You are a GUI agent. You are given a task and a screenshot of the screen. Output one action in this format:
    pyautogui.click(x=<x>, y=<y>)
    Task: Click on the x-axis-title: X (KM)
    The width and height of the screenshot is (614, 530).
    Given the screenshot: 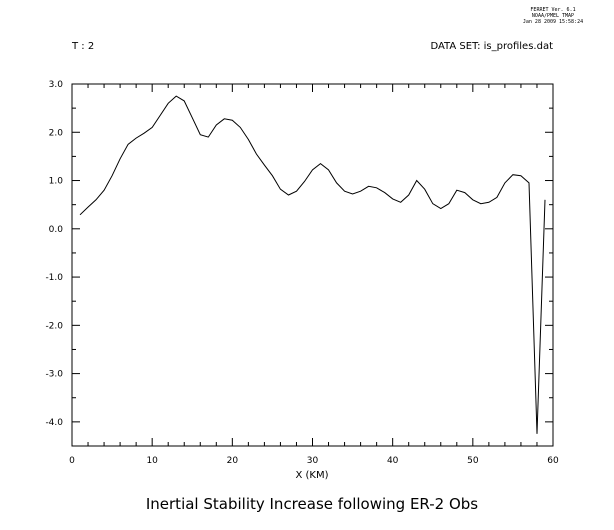 What is the action you would take?
    pyautogui.click(x=311, y=475)
    